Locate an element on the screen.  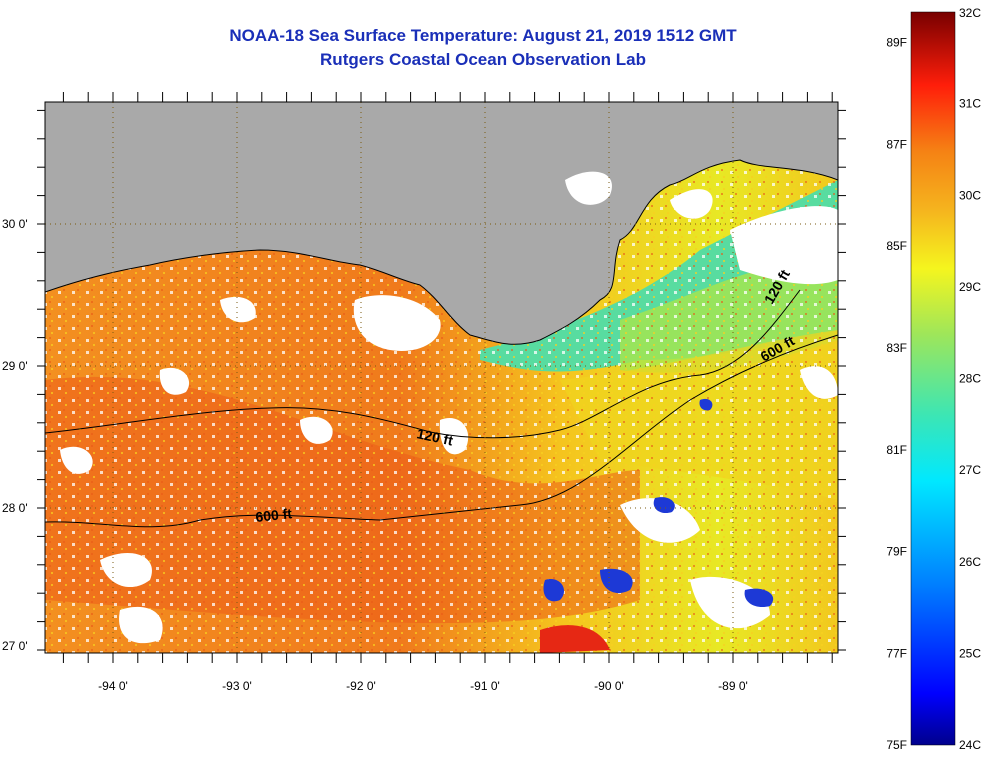
colorbar-label-c: 28C is located at coordinates (970, 379).